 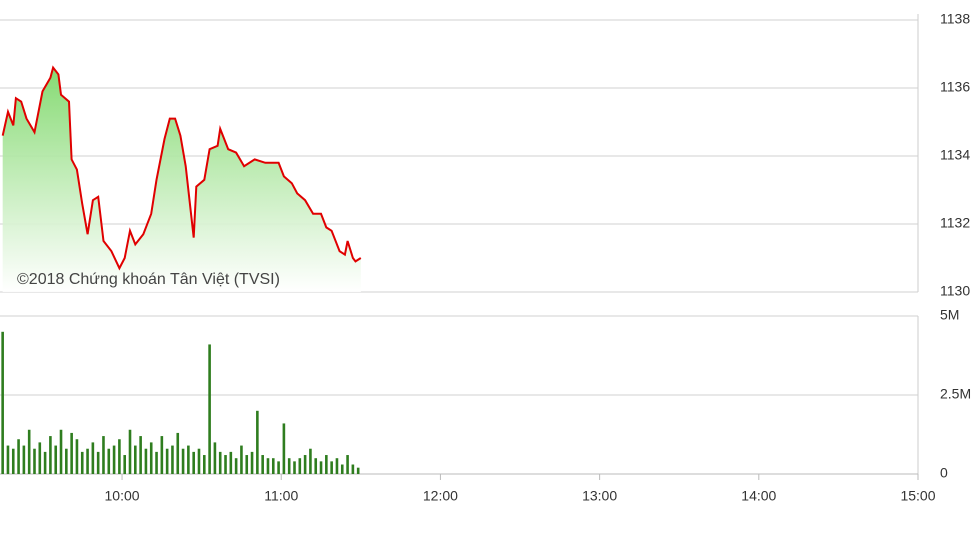 What do you see at coordinates (955, 291) in the screenshot?
I see `y-tick-label: 1130` at bounding box center [955, 291].